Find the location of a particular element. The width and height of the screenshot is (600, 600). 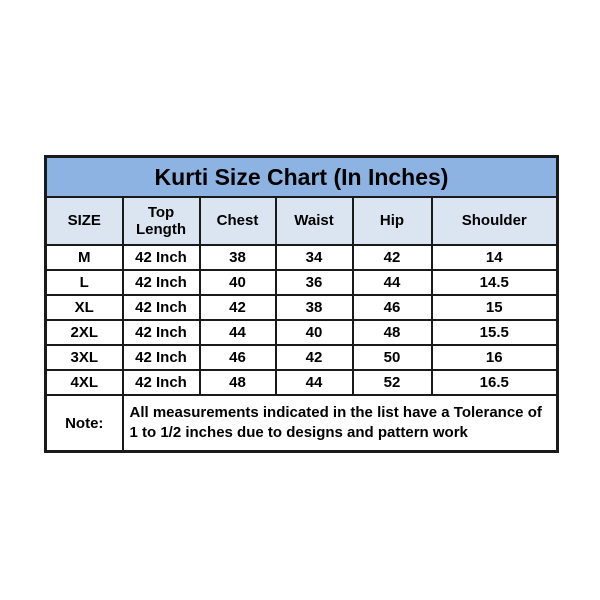

waist-value: 42 is located at coordinates (314, 357).